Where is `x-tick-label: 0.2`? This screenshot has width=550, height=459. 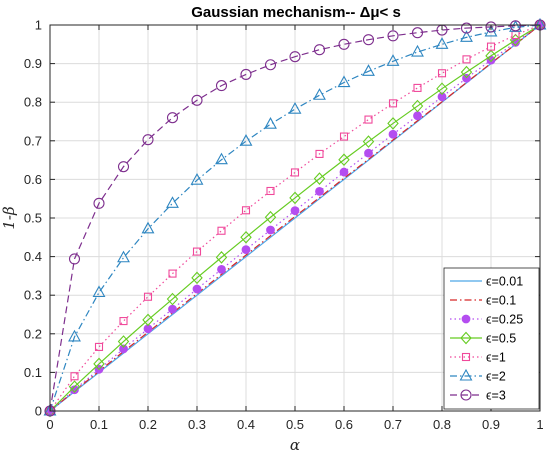
x-tick-label: 0.2 is located at coordinates (148, 424).